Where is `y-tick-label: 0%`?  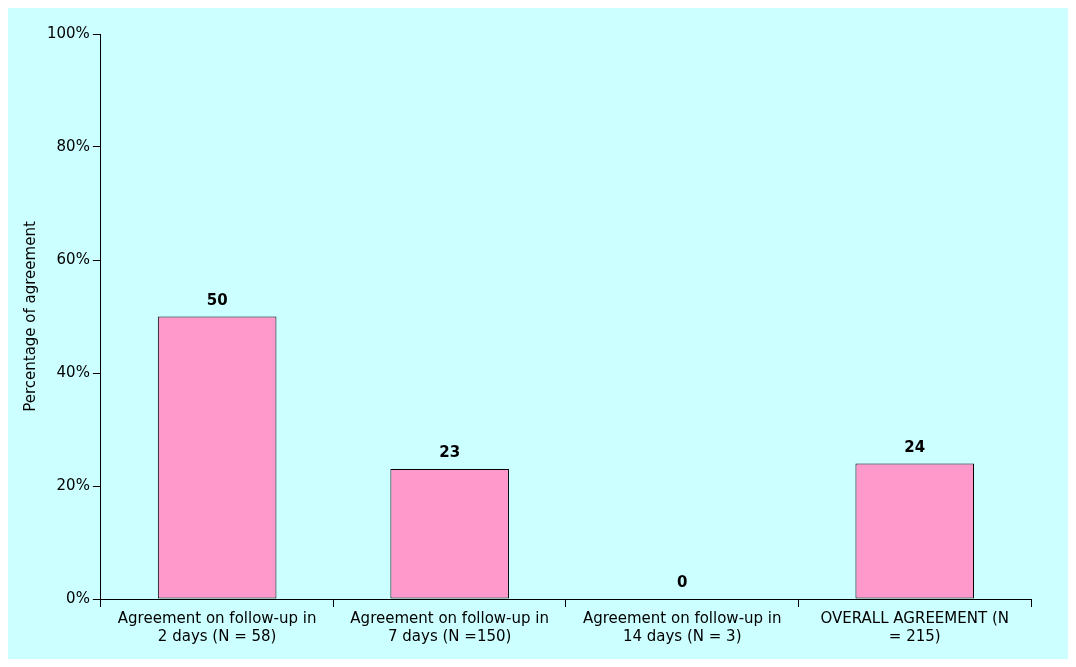 y-tick-label: 0% is located at coordinates (78, 597).